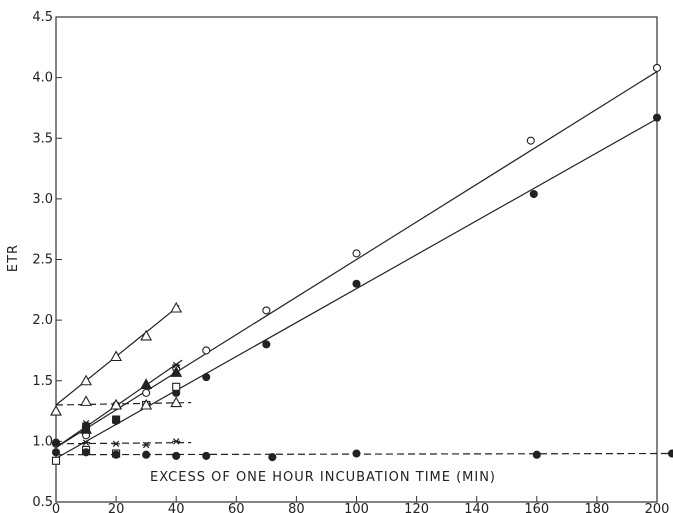 This screenshot has height=513, width=673. Describe the element at coordinates (296, 507) in the screenshot. I see `x-tick-label: 80` at that location.